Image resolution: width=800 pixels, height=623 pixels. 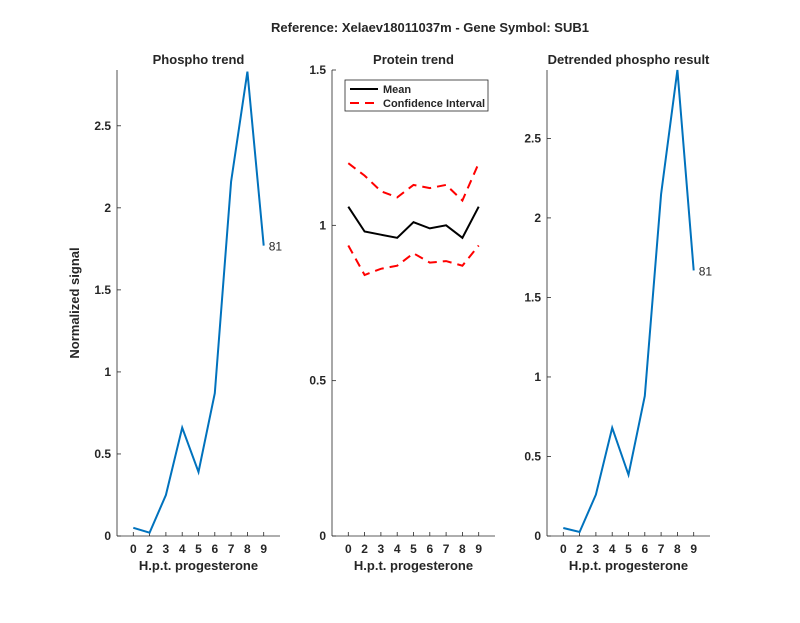 I want to click on series-line-mean, so click(x=413, y=223).